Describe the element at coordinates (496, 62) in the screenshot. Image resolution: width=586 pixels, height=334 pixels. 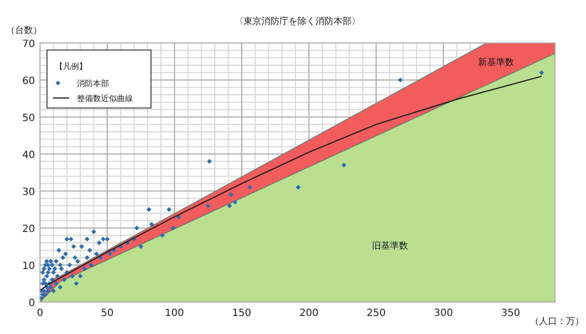
I see `series-label: 新基準数` at that location.